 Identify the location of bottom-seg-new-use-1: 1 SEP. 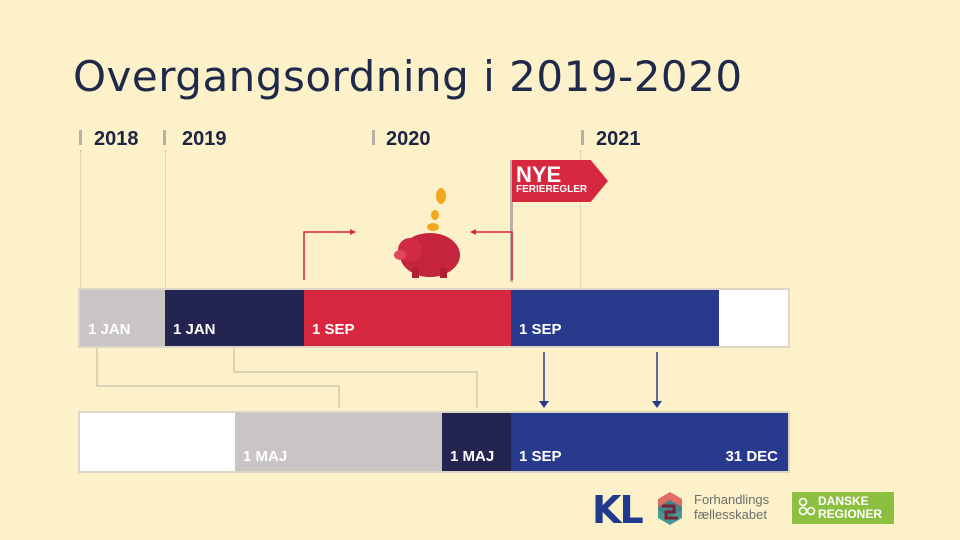
(546, 442).